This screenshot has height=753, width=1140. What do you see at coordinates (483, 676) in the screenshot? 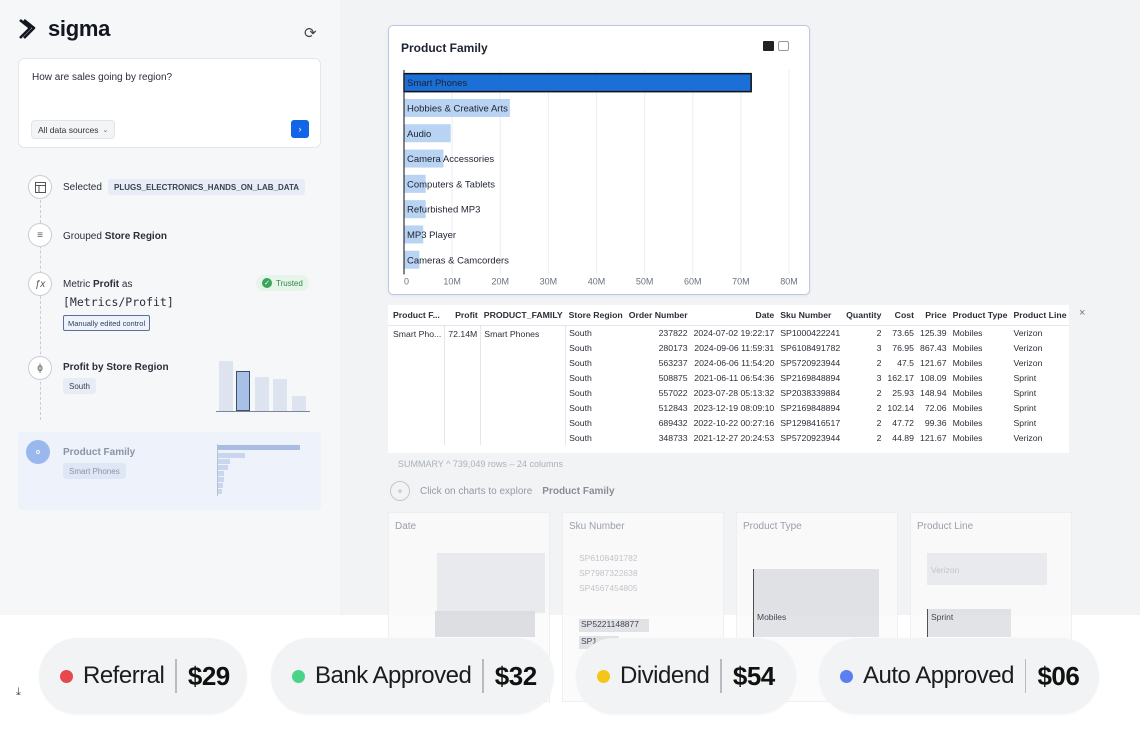
I see `pill-divider` at bounding box center [483, 676].